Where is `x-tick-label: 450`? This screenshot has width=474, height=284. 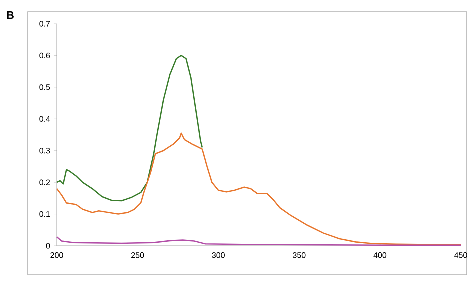
x-tick-label: 450 is located at coordinates (461, 255).